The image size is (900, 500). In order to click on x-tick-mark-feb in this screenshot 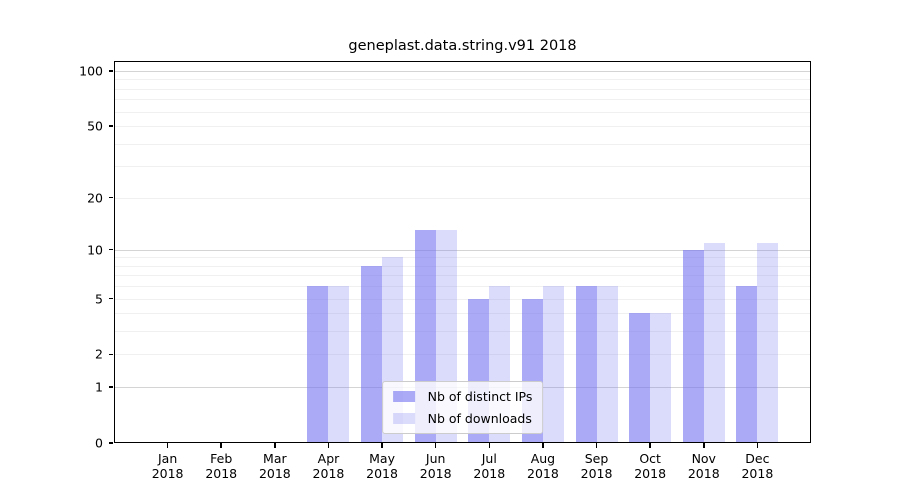, I will do `click(221, 445)`.